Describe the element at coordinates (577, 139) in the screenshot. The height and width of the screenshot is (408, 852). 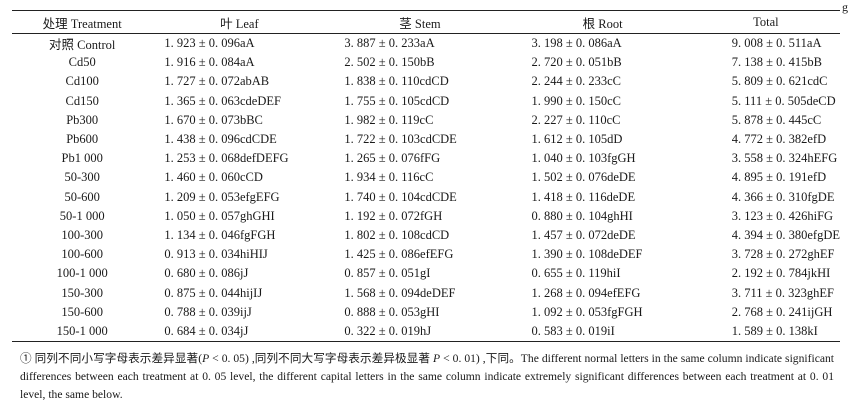
I see `cell-root: 1. 612 ± 0. 105dD` at that location.